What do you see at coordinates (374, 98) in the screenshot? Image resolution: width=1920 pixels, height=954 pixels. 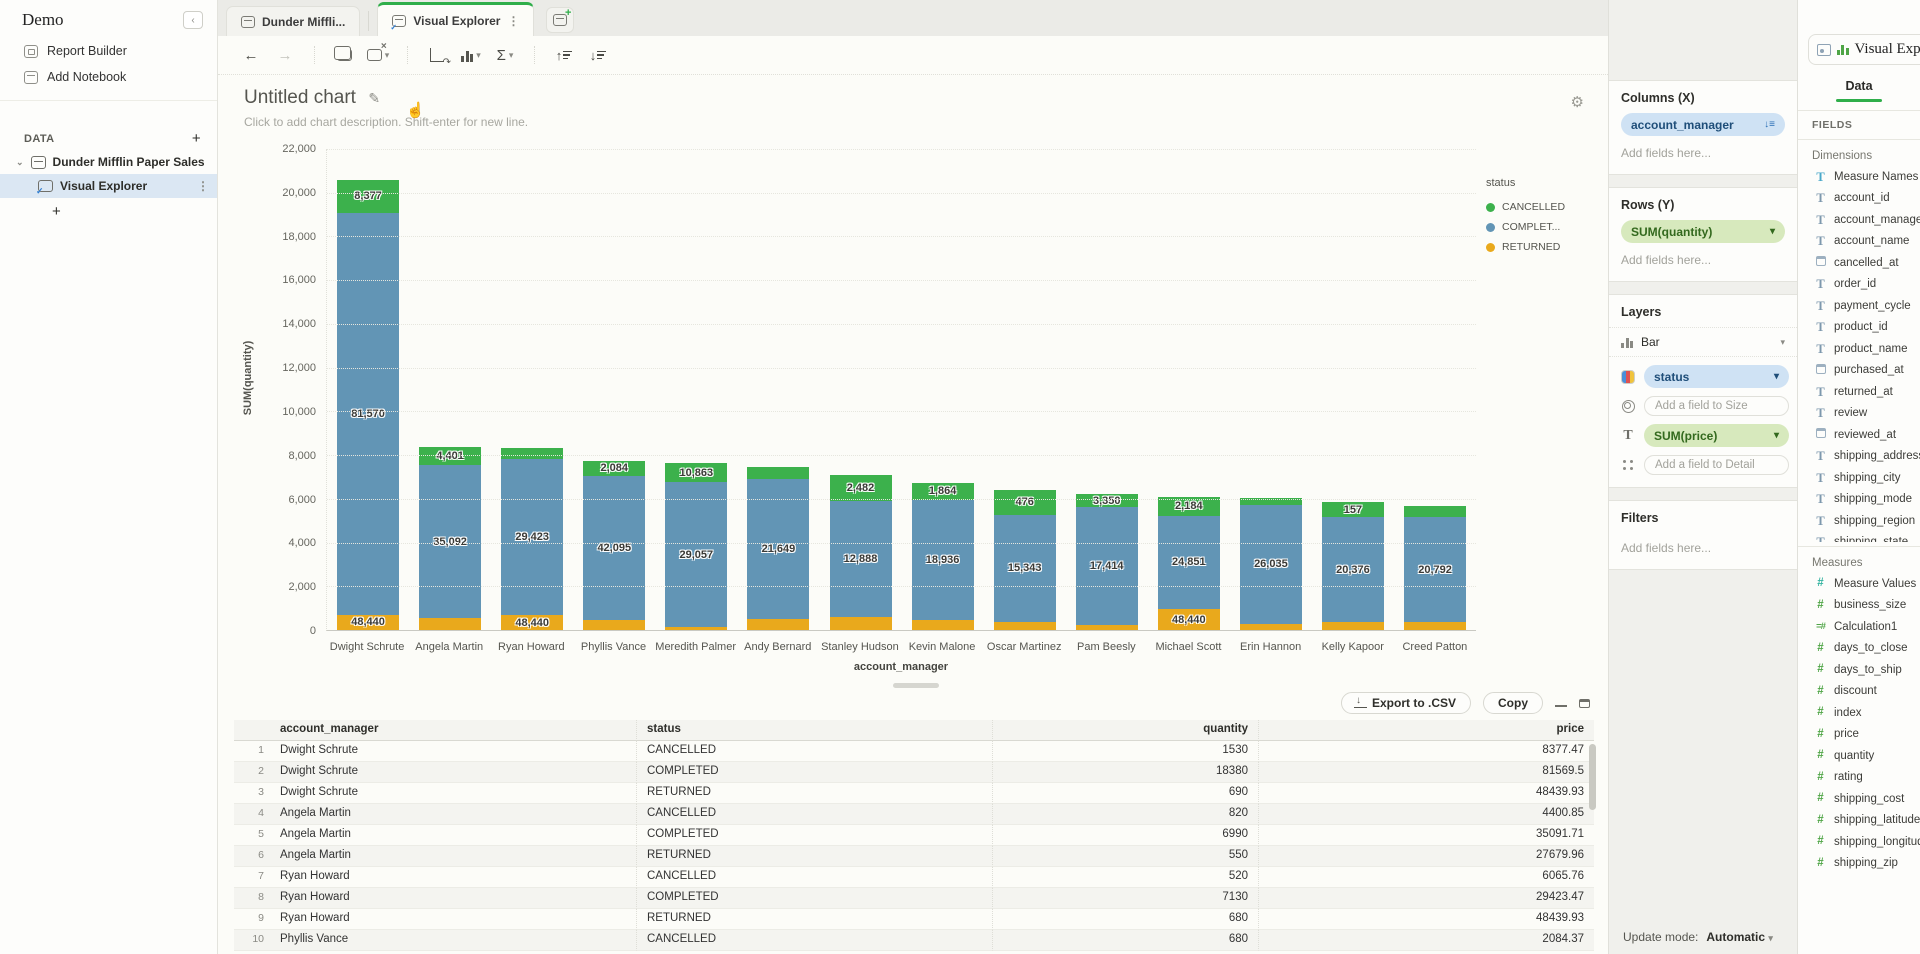 I see `edit-title-pencil-icon: ✎` at bounding box center [374, 98].